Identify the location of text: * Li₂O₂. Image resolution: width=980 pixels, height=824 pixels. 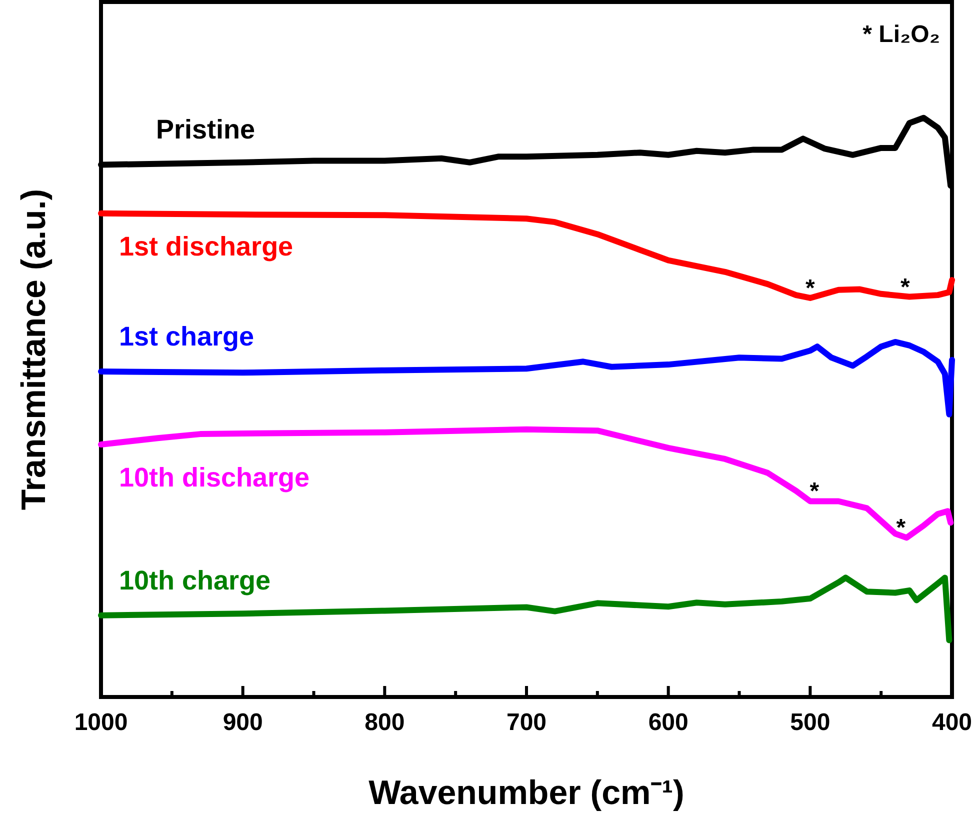
(901, 34).